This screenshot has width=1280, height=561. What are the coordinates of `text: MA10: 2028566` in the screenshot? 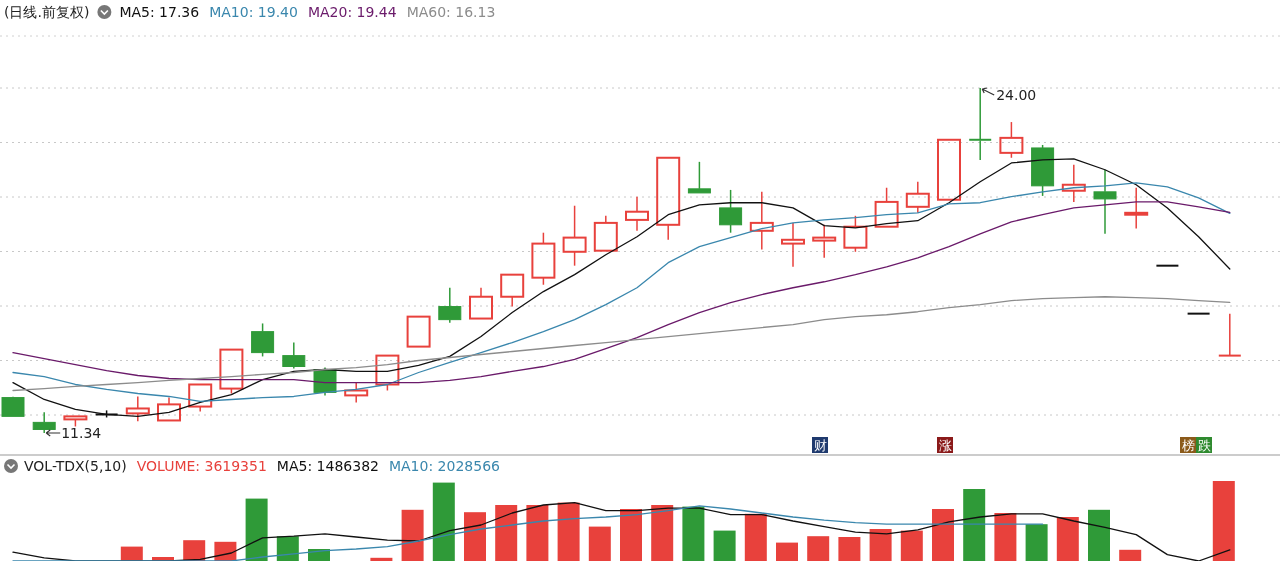 It's located at (444, 466).